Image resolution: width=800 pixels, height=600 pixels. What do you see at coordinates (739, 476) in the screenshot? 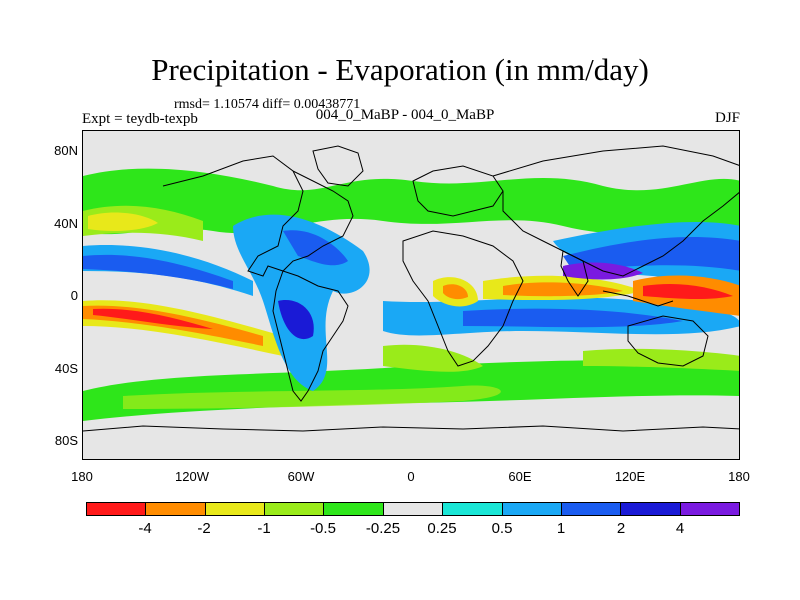
I see `x-label-180e: 180` at bounding box center [739, 476].